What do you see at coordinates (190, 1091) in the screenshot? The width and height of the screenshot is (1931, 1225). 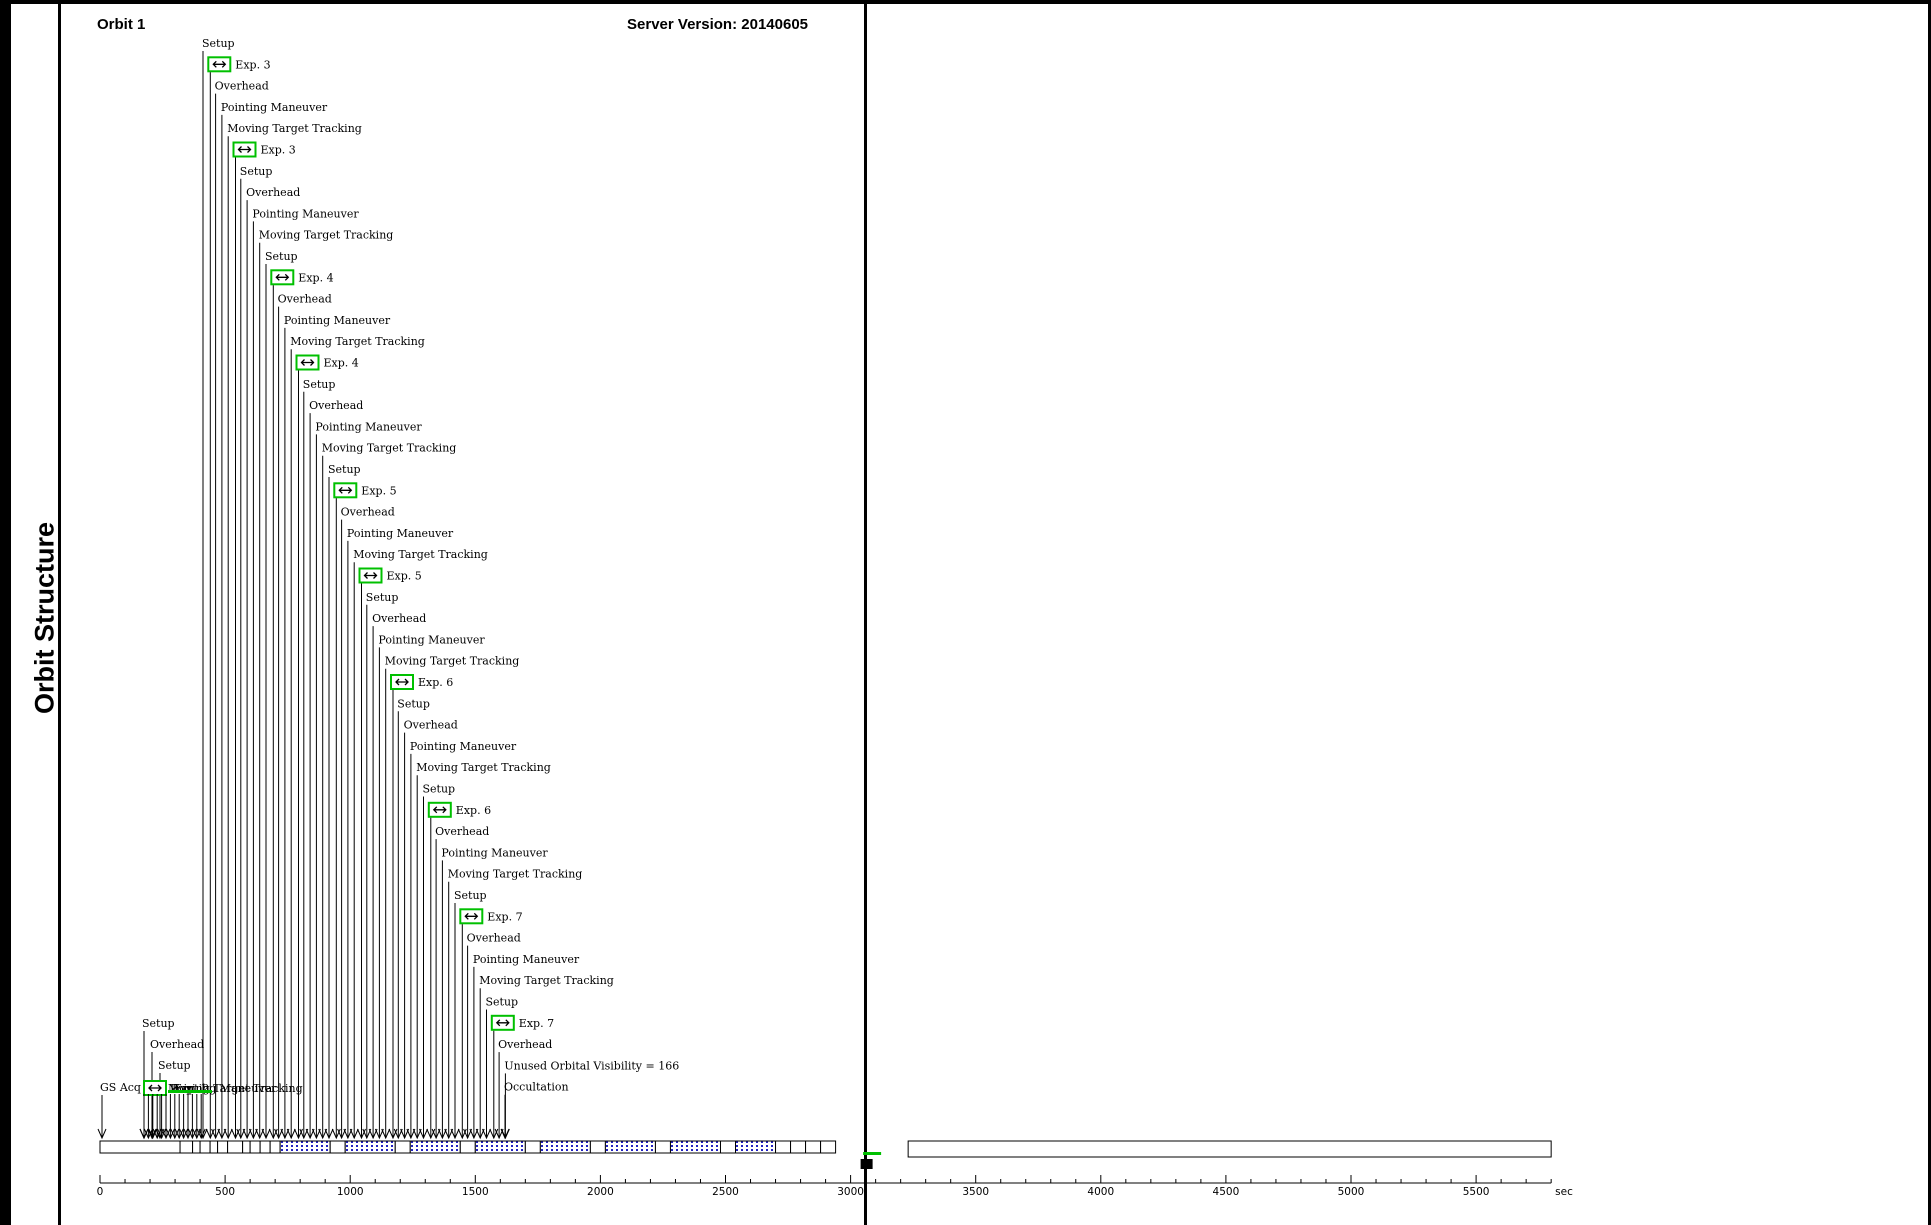 I see `cluster-highlight` at bounding box center [190, 1091].